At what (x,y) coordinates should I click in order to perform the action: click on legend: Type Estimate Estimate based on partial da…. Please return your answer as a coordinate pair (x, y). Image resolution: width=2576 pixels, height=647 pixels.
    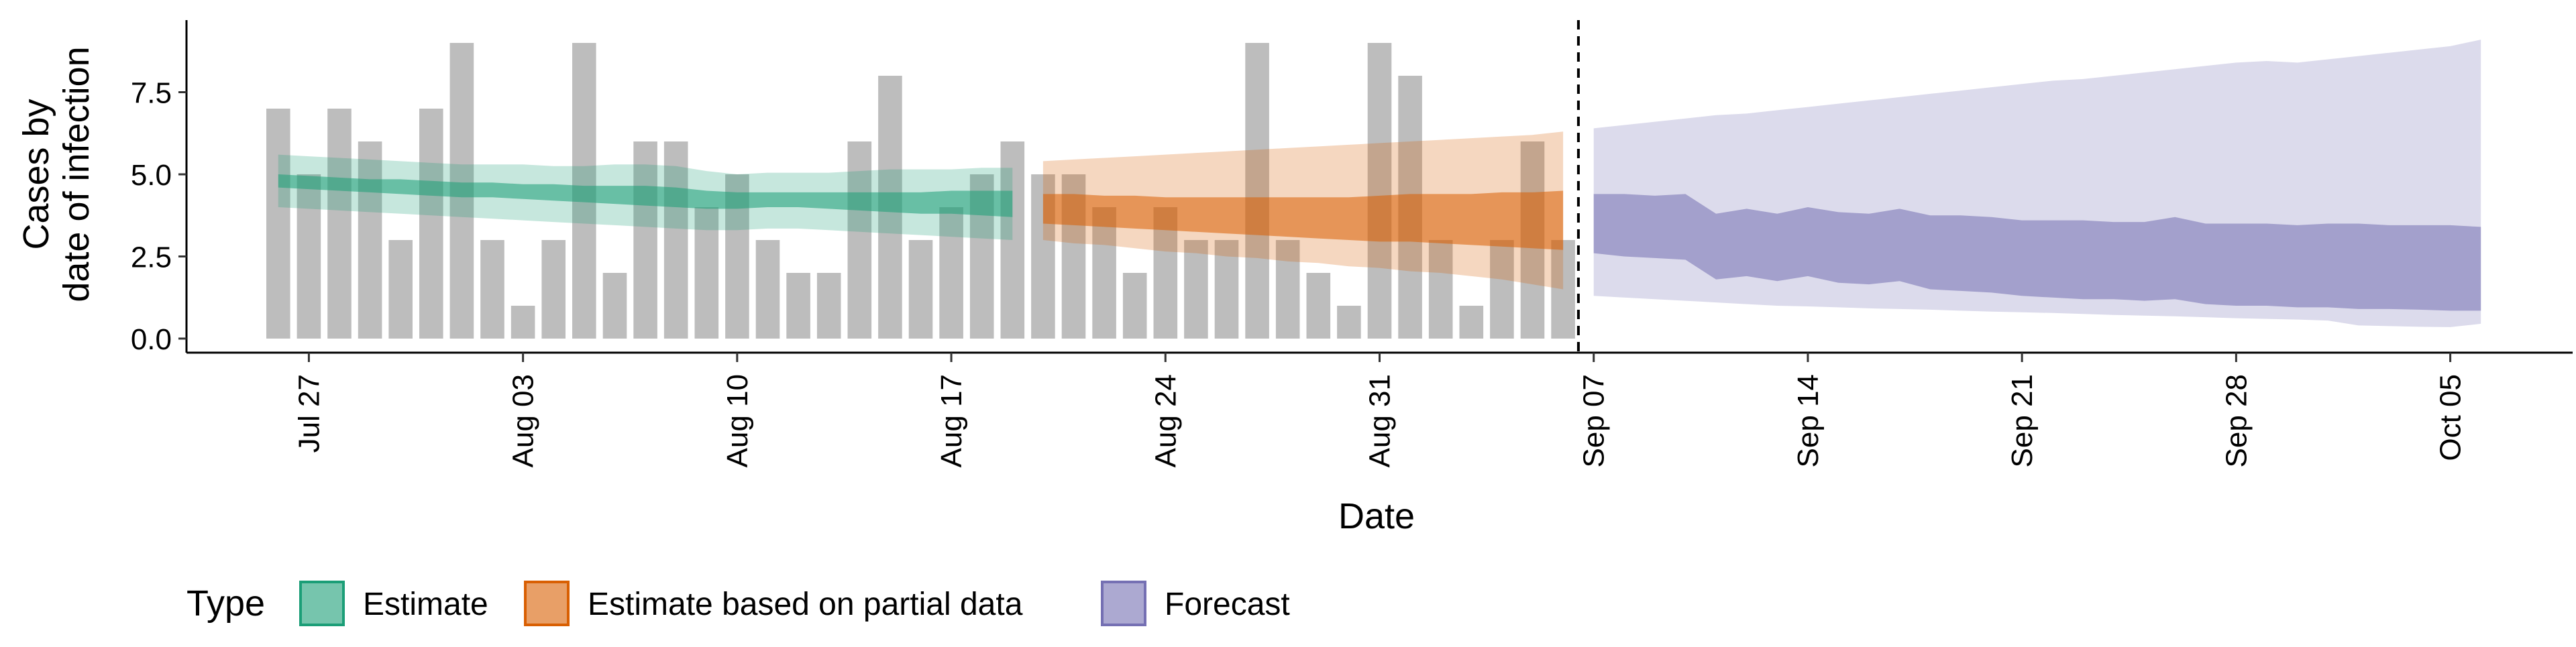
    Looking at the image, I should click on (738, 603).